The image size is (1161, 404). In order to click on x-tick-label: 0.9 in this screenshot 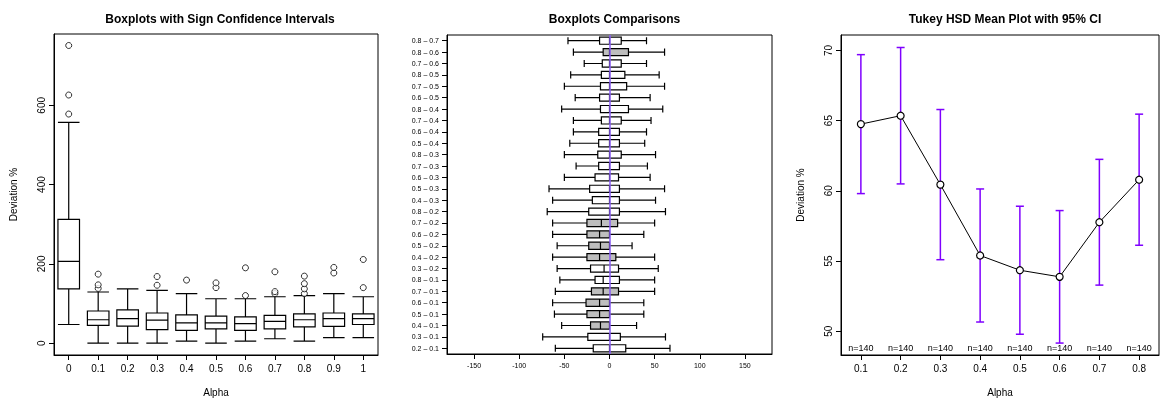, I will do `click(334, 368)`.